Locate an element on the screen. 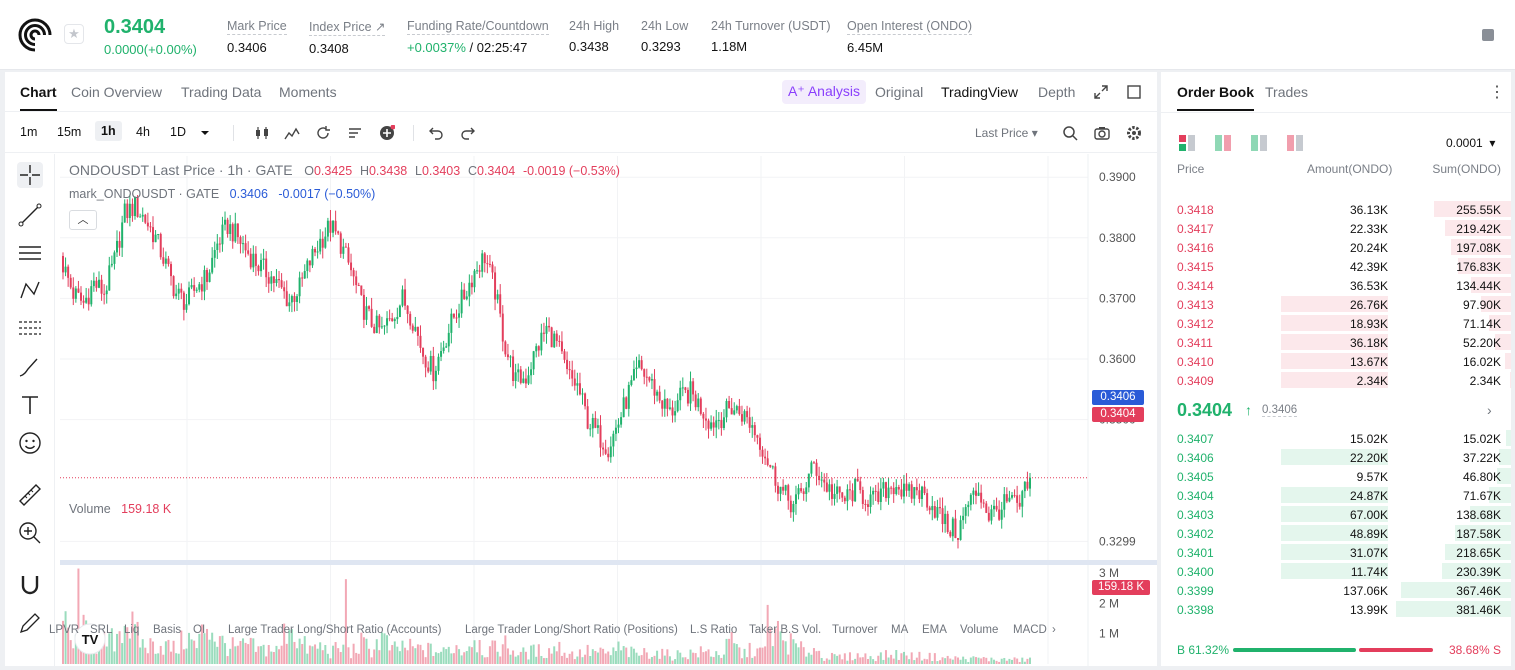  text-icon is located at coordinates (30, 405).